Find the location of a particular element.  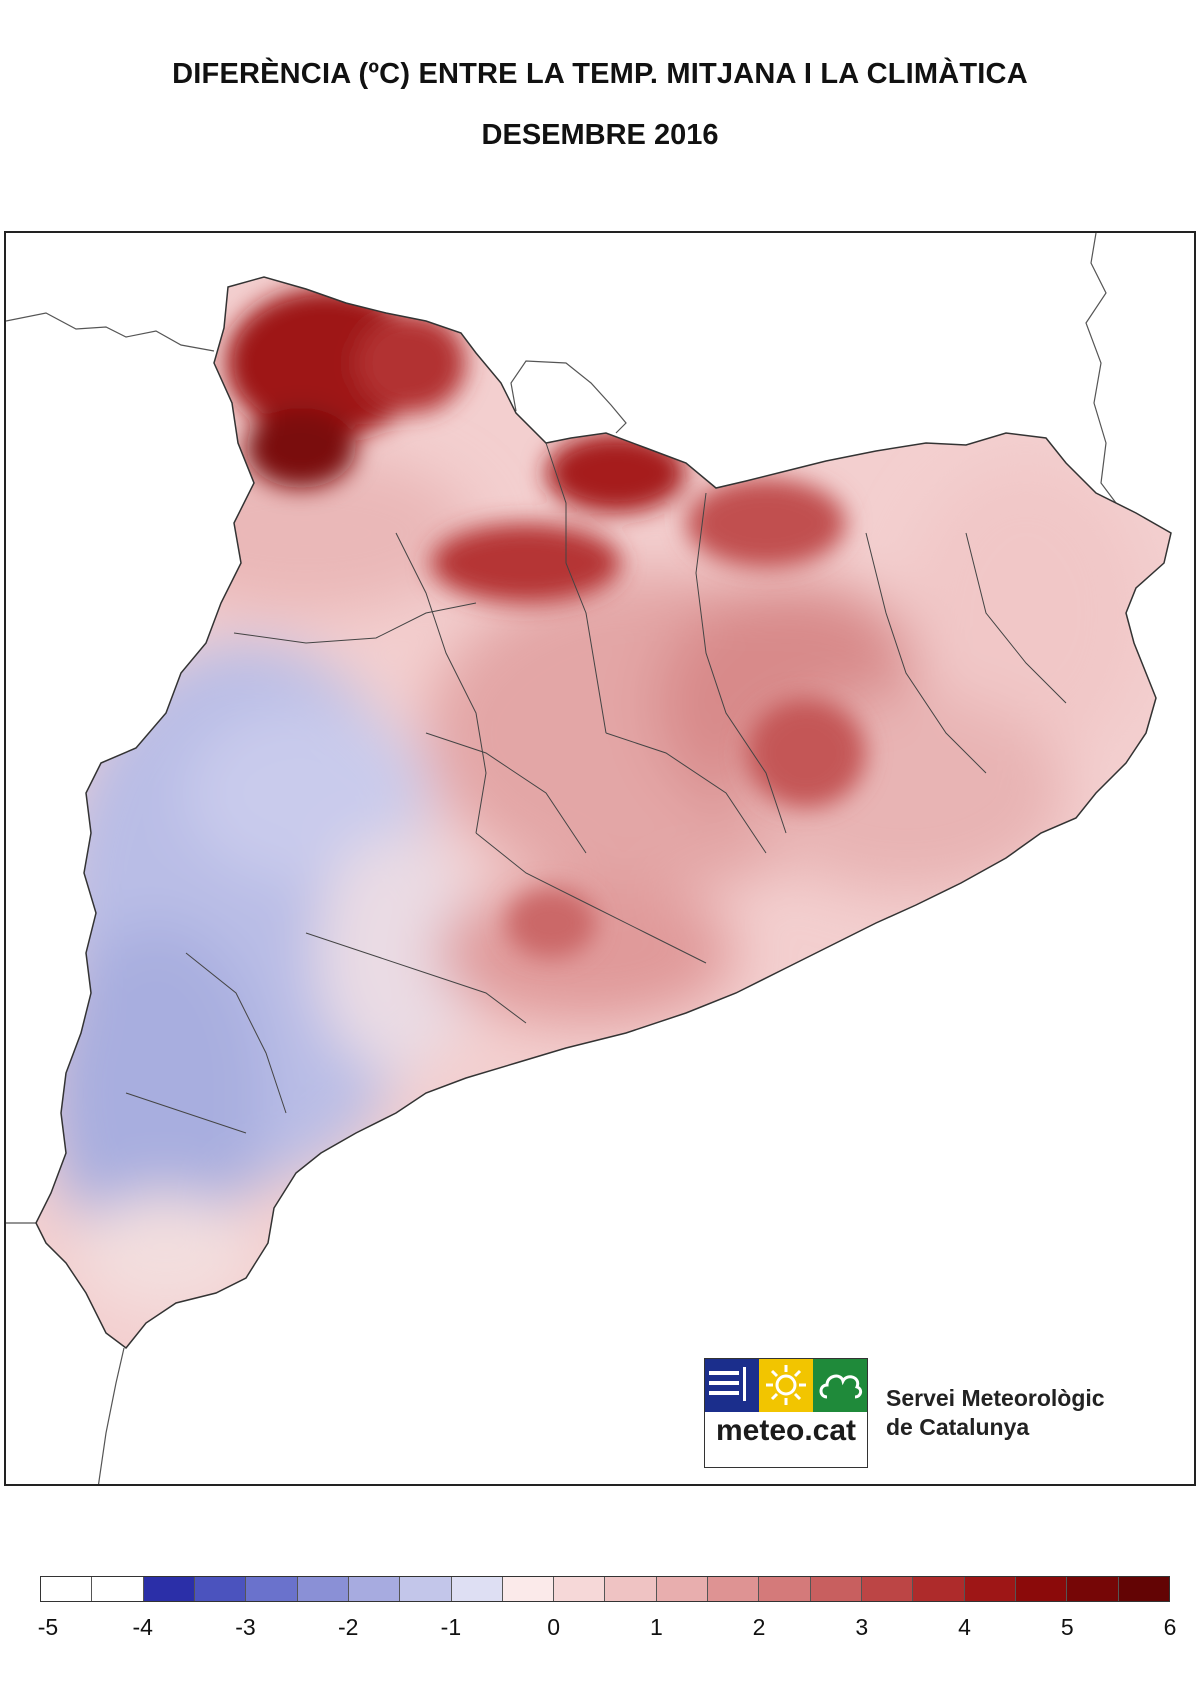

legend-tick-label: -2 is located at coordinates (348, 1627).